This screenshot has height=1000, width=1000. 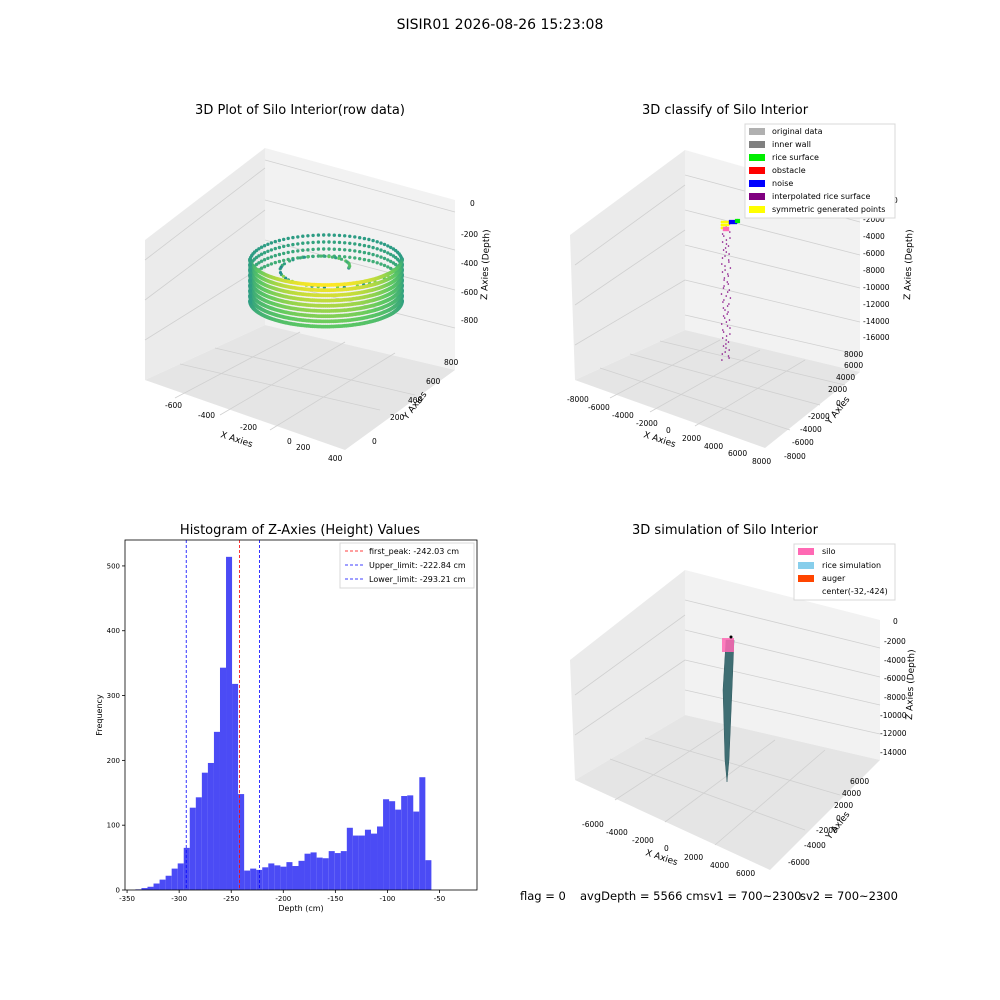 What do you see at coordinates (855, 591) in the screenshot?
I see `legend-label: center(-32,-424)` at bounding box center [855, 591].